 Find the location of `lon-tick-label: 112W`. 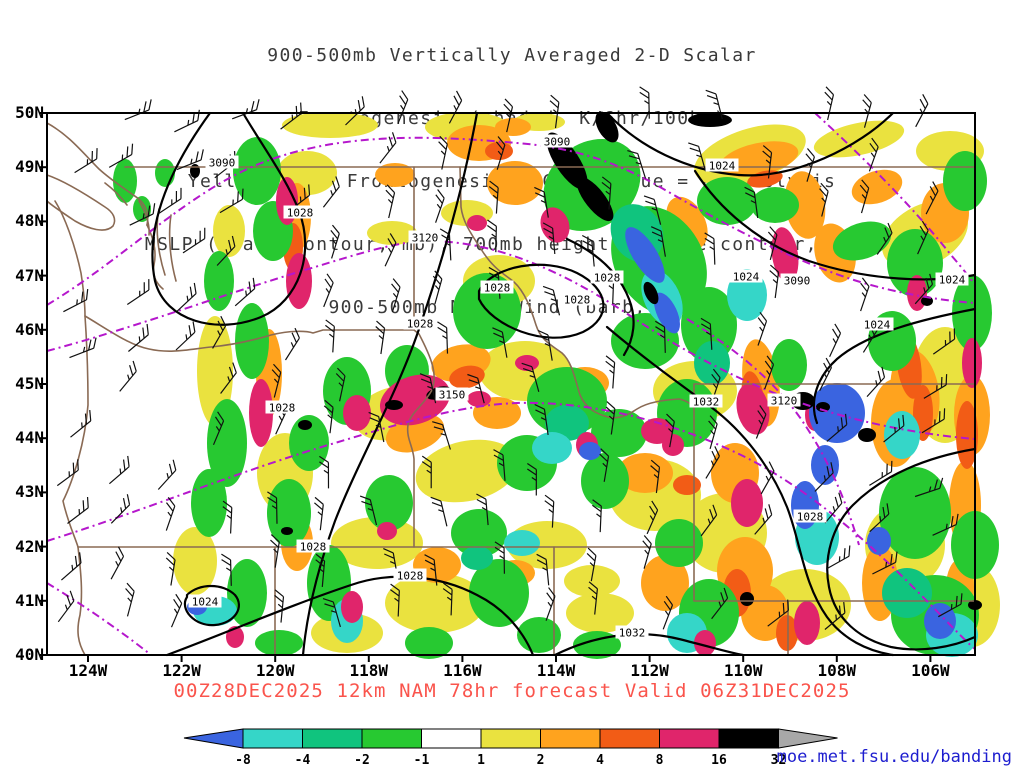

lon-tick-label: 112W is located at coordinates (649, 670).